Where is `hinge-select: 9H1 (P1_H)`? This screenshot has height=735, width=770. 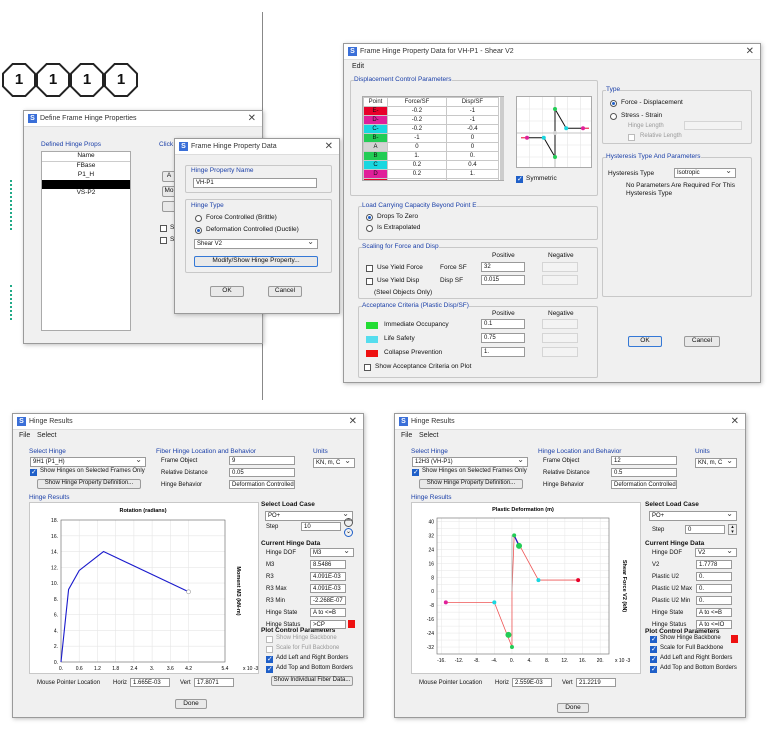
hinge-select: 9H1 (P1_H) is located at coordinates (88, 462).